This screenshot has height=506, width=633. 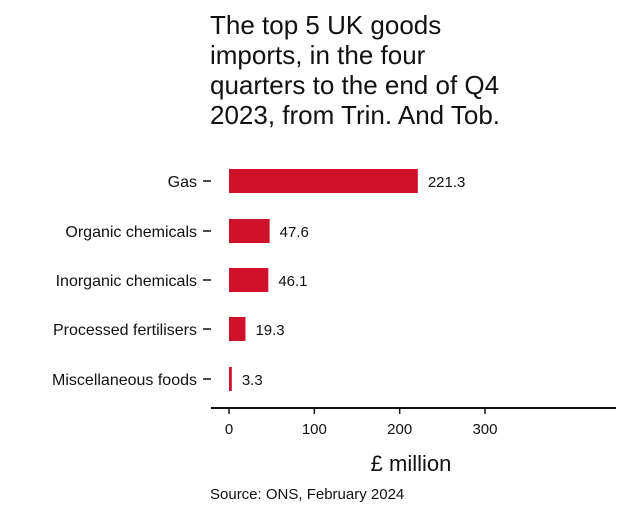 What do you see at coordinates (355, 85) in the screenshot?
I see `chart-title-line: quarters to the end of Q4` at bounding box center [355, 85].